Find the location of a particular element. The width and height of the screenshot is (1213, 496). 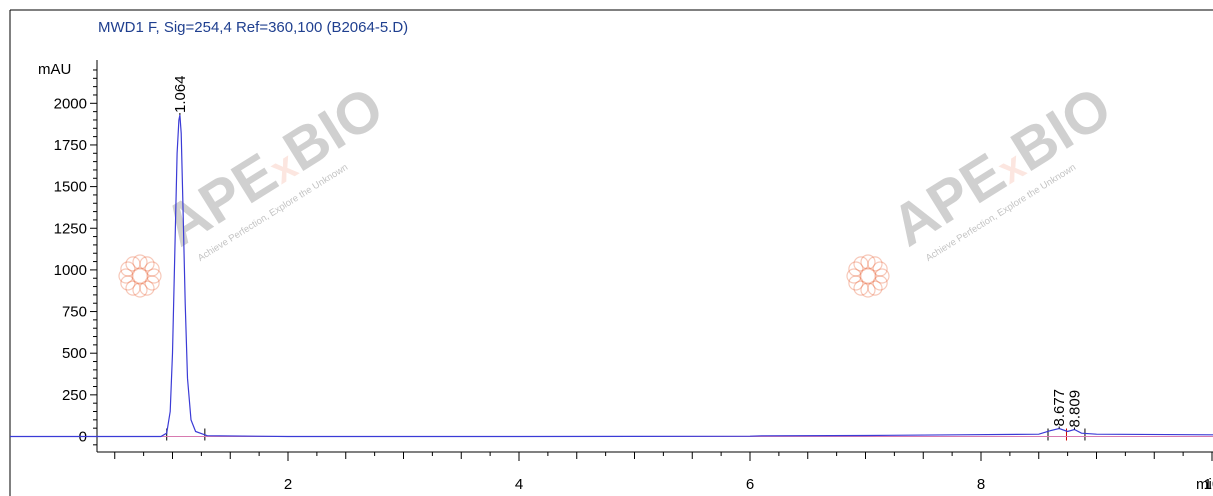

x-tick-label: 6 is located at coordinates (750, 484).